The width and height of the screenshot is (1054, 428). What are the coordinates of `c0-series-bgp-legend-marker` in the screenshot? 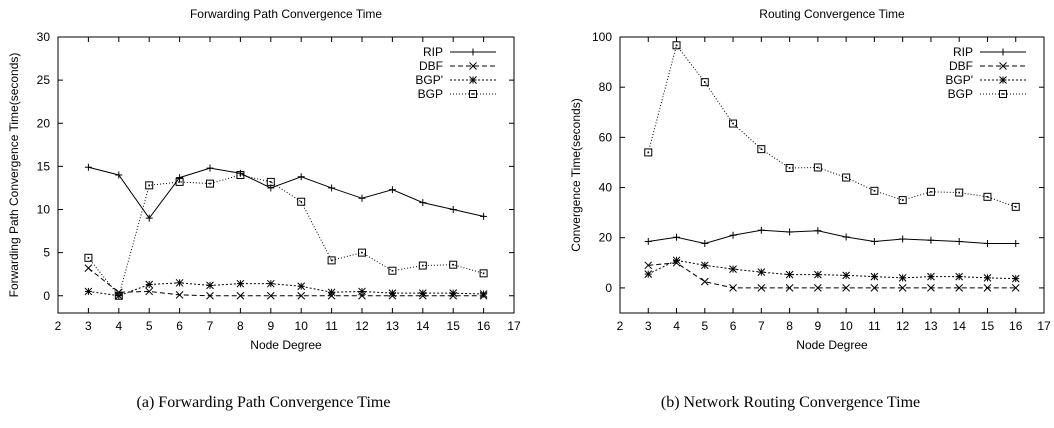 It's located at (473, 94).